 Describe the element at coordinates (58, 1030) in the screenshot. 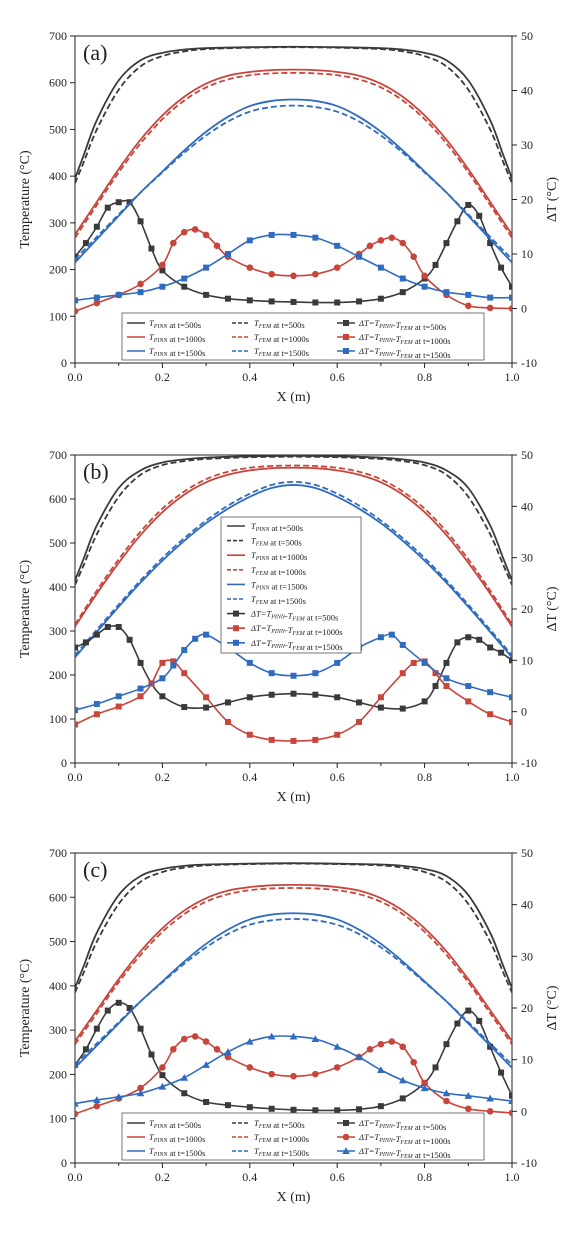

I see `panel-c-ytick-label: 300` at that location.